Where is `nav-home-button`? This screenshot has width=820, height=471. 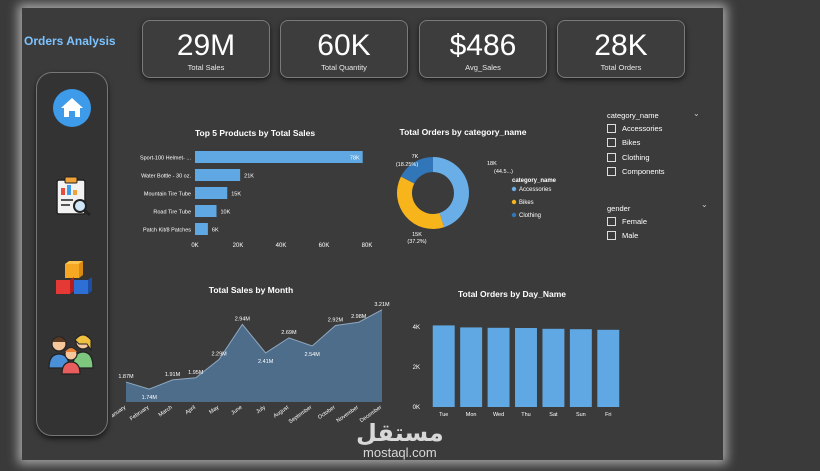 nav-home-button is located at coordinates (72, 108).